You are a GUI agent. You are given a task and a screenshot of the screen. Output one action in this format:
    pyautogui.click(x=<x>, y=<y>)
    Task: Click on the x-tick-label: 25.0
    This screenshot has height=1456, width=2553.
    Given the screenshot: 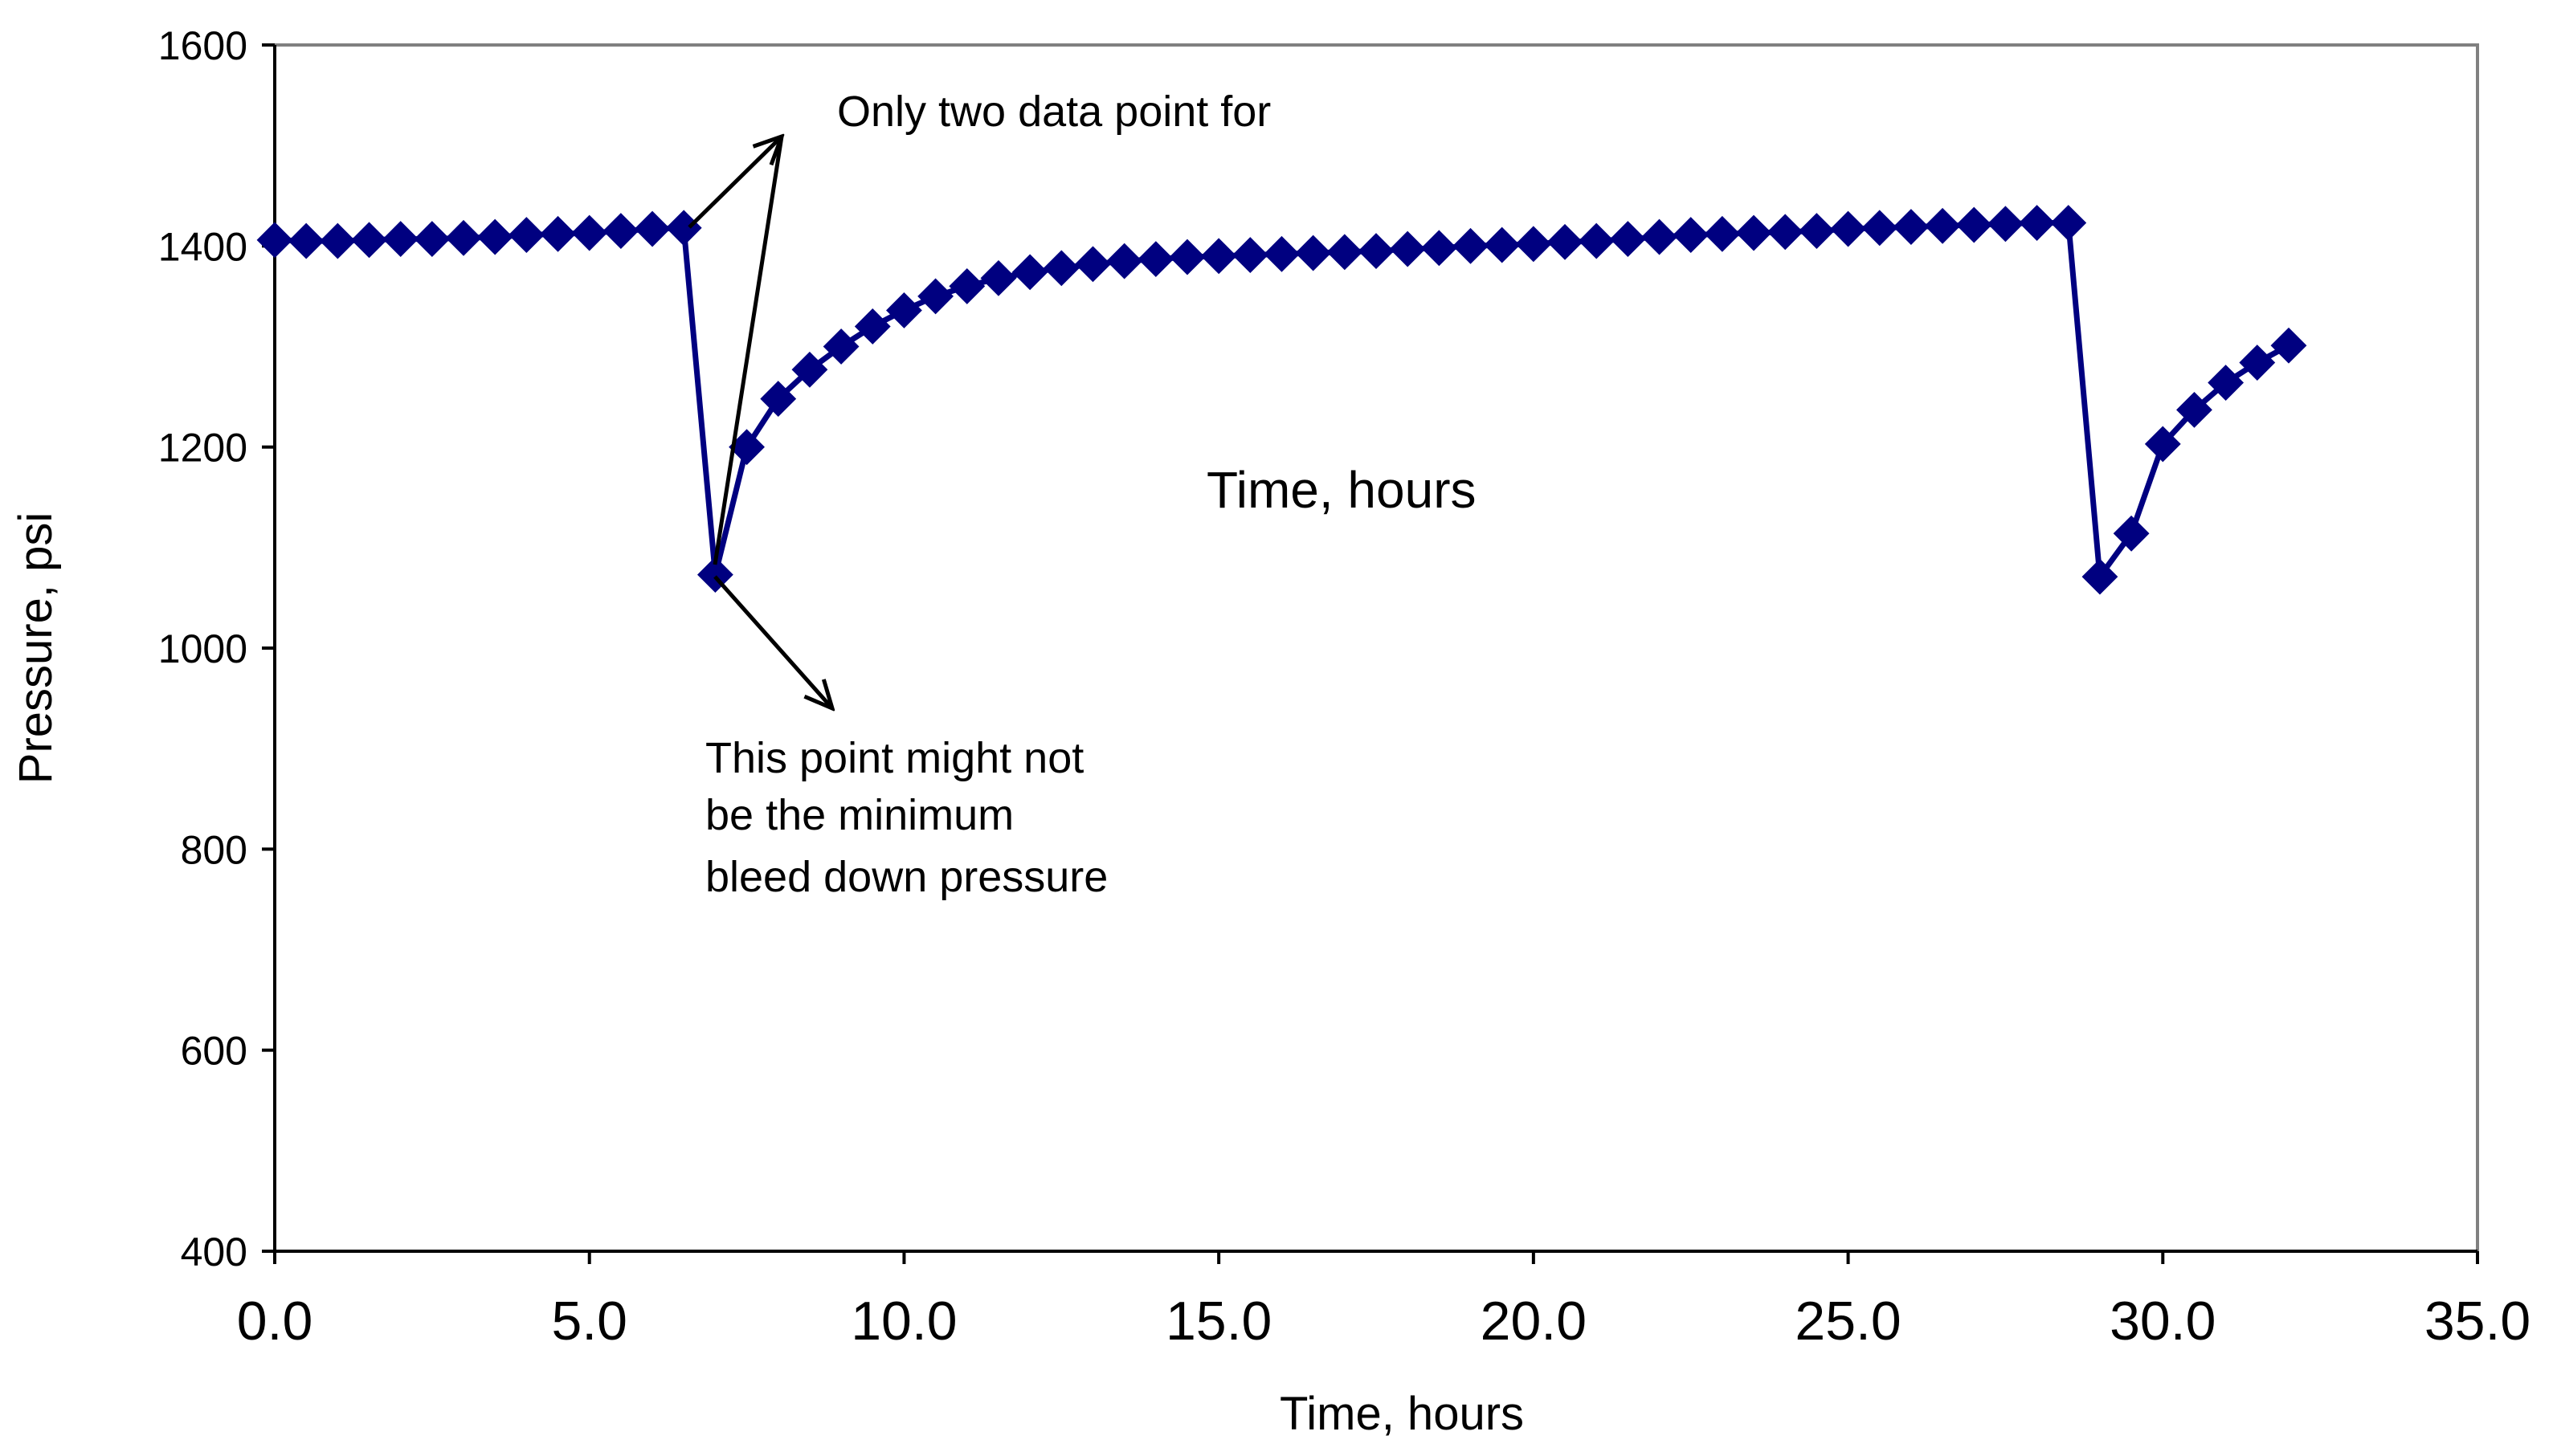 What is the action you would take?
    pyautogui.click(x=1848, y=1321)
    